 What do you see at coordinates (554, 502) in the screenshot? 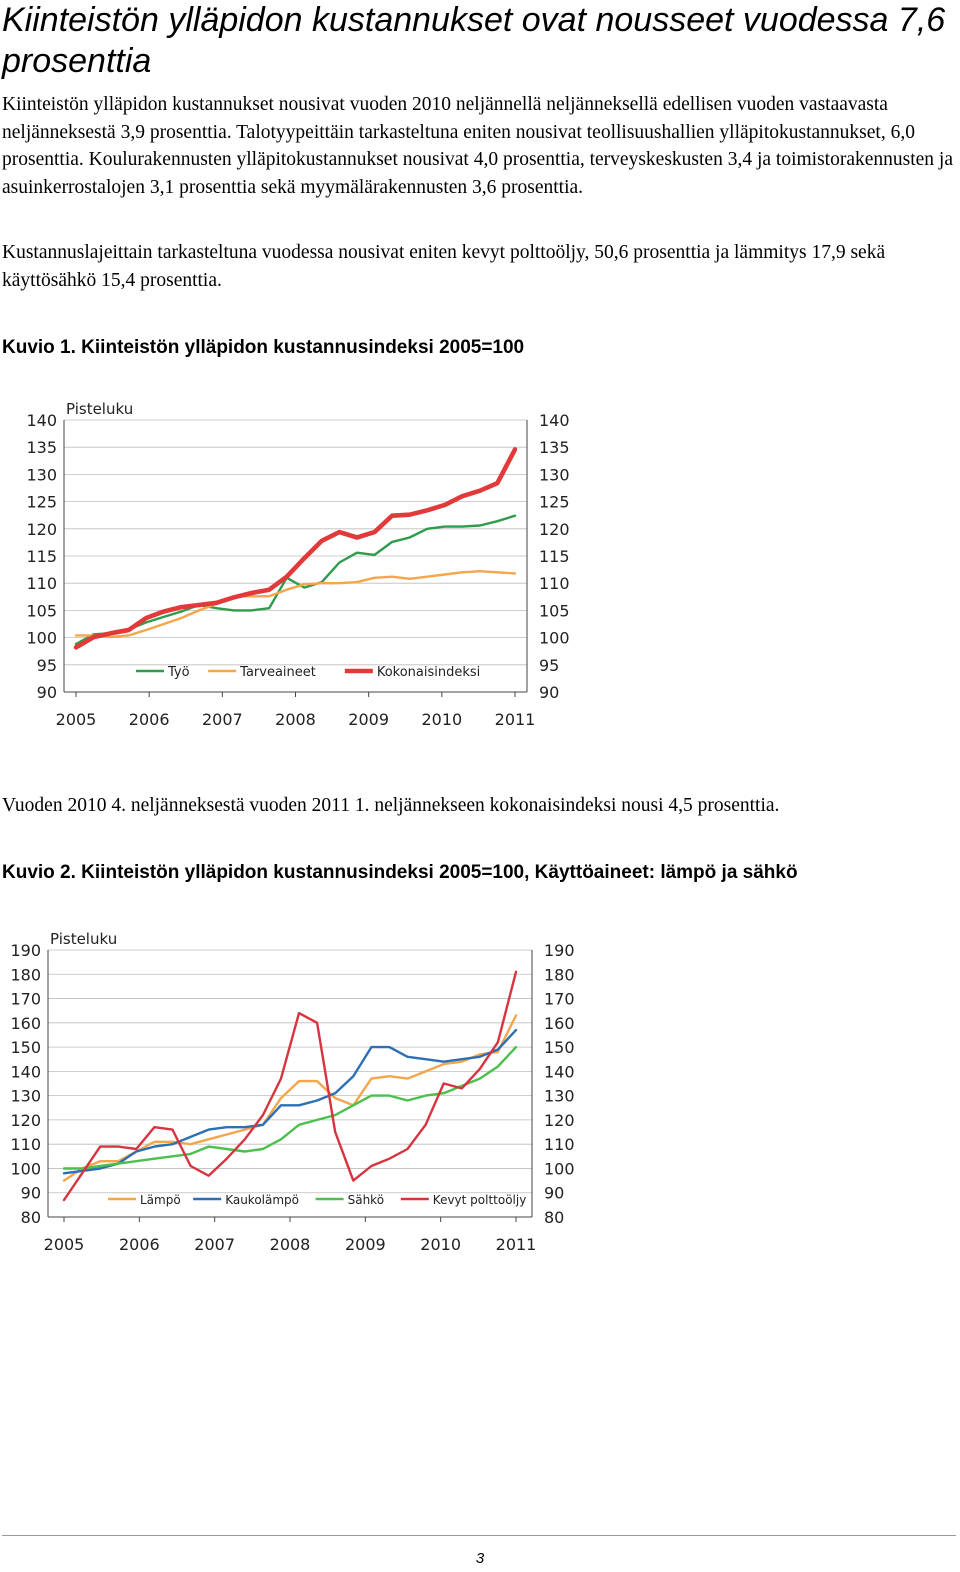
I see `y-tick-label-right: 125` at bounding box center [554, 502].